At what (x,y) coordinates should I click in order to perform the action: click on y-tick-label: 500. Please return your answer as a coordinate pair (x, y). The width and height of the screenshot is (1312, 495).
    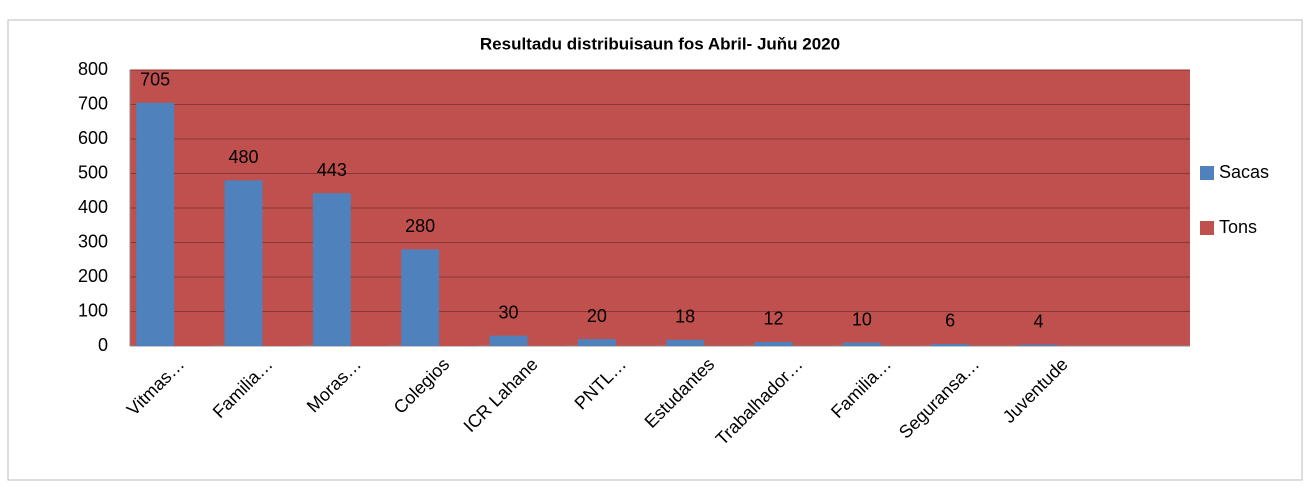
    Looking at the image, I should click on (93, 172).